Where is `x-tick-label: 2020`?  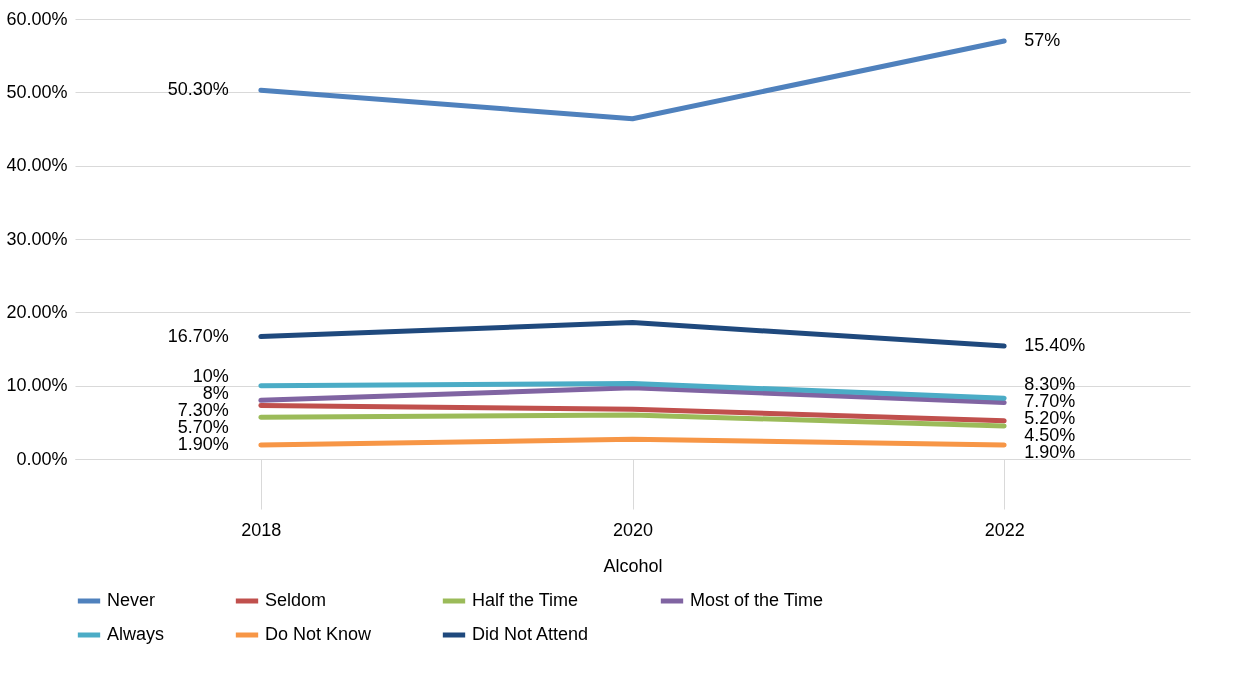 x-tick-label: 2020 is located at coordinates (633, 529).